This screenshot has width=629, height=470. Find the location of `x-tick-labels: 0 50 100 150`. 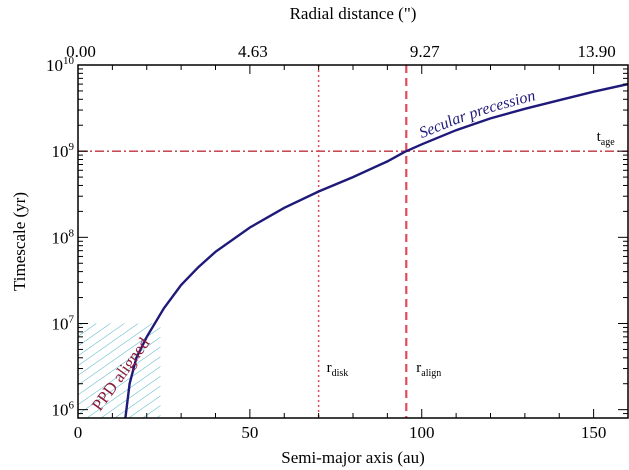

x-tick-labels: 0 50 100 150 is located at coordinates (340, 432).